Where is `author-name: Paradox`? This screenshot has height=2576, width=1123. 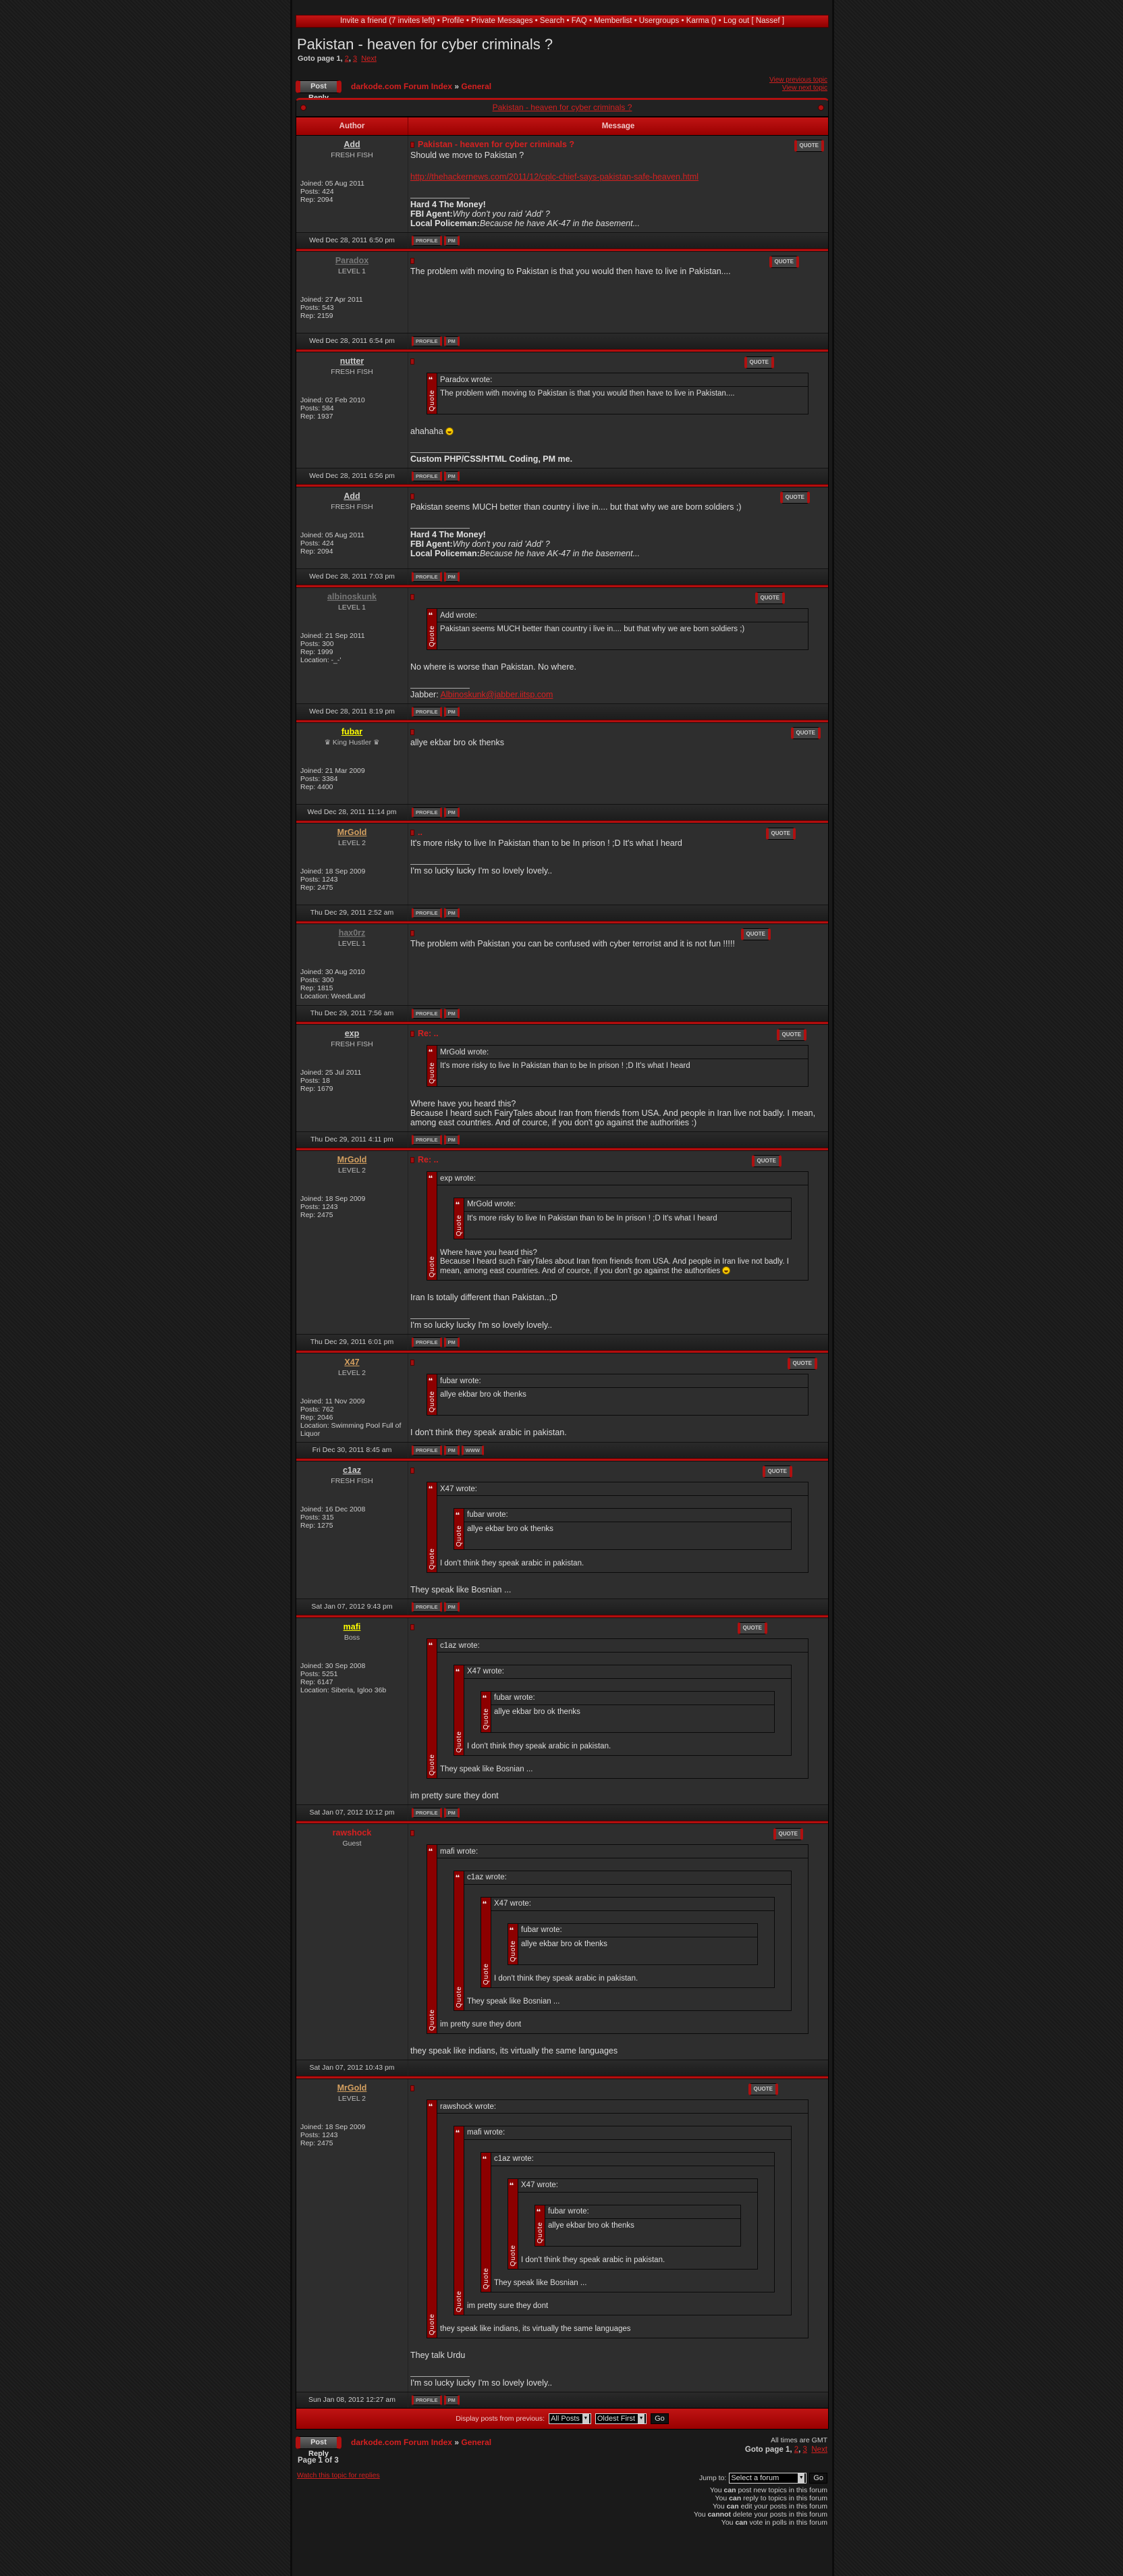 author-name: Paradox is located at coordinates (352, 260).